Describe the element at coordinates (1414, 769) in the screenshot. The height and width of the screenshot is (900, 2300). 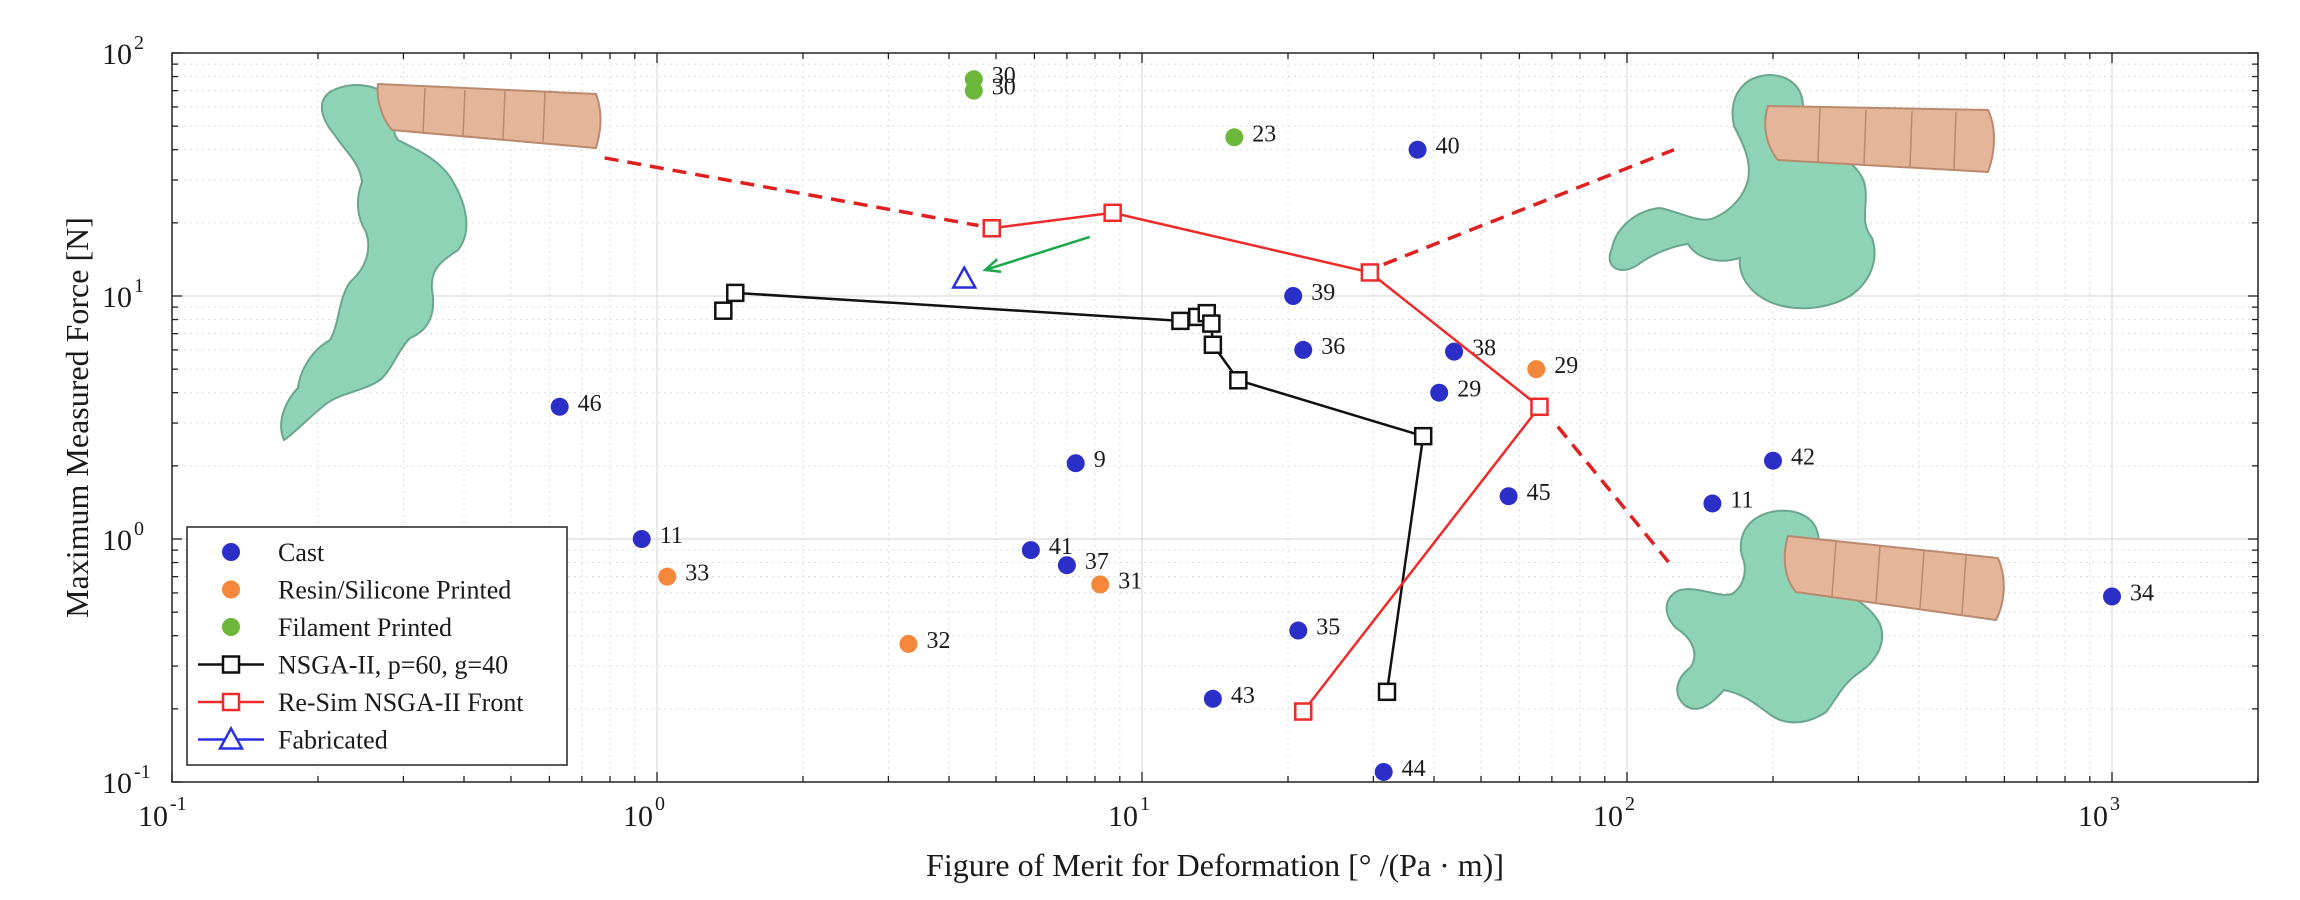
I see `data-label: 44` at that location.